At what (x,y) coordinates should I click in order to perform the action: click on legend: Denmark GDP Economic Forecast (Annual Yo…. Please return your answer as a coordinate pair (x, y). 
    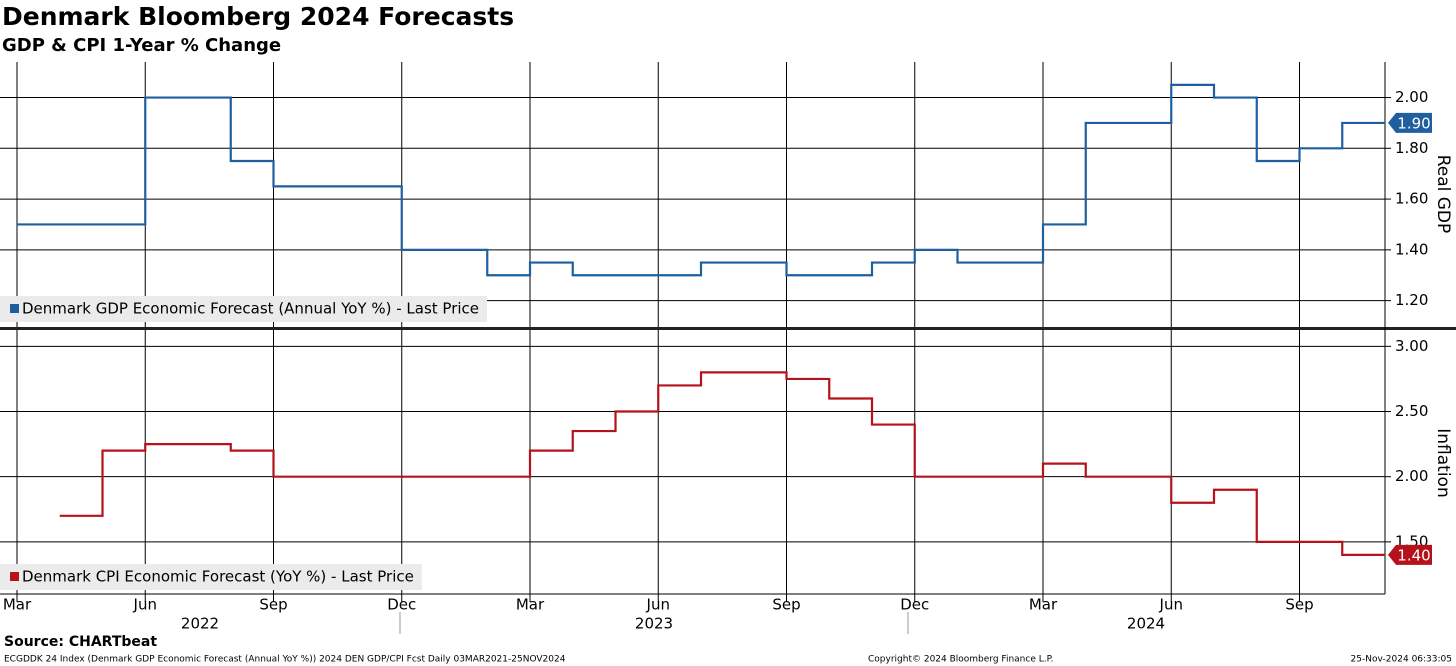
    Looking at the image, I should click on (244, 309).